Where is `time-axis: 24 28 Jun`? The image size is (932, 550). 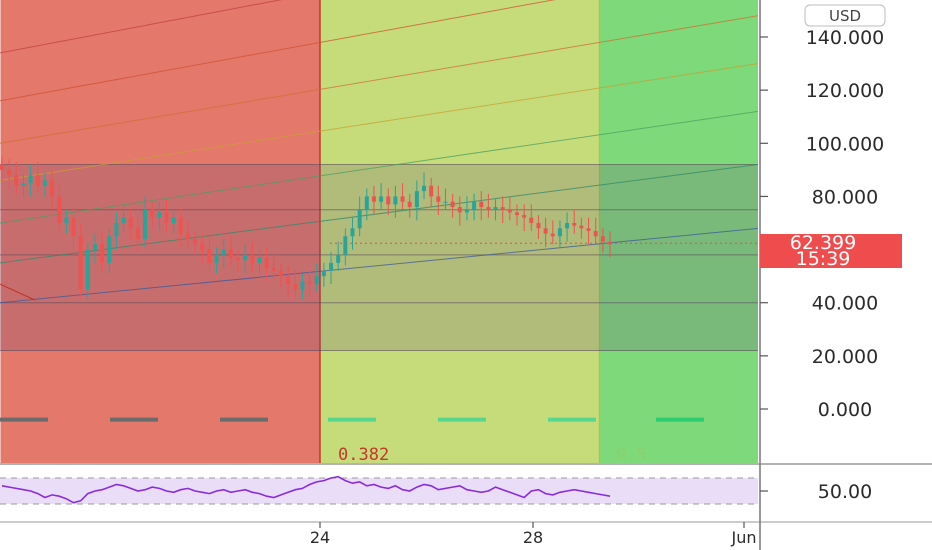
time-axis: 24 28 Jun is located at coordinates (533, 534).